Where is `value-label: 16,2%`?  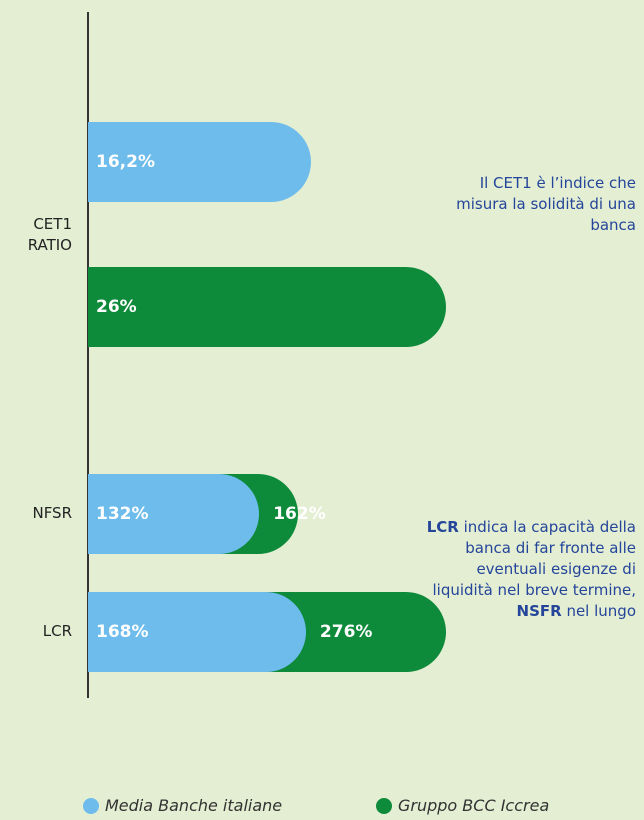
value-label: 16,2% is located at coordinates (125, 162).